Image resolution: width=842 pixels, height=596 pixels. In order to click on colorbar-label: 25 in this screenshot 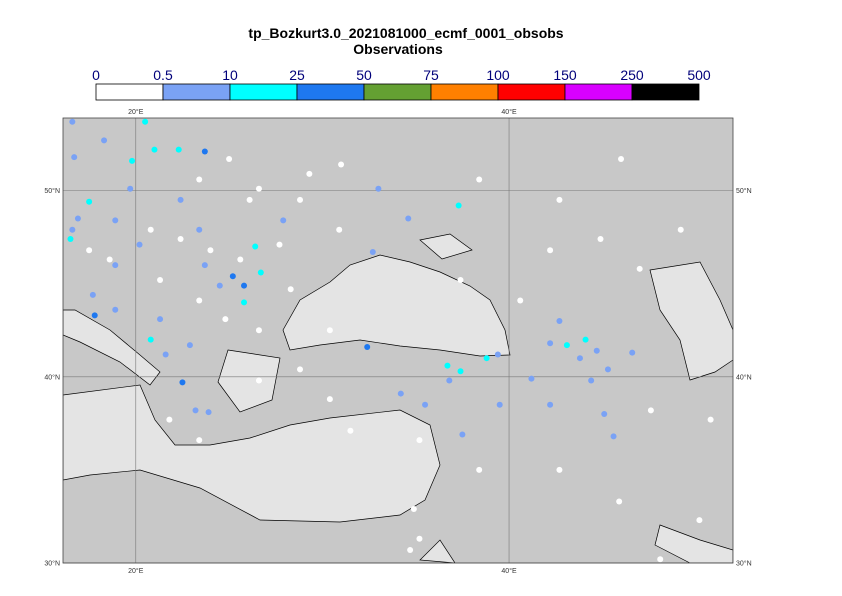, I will do `click(297, 75)`.